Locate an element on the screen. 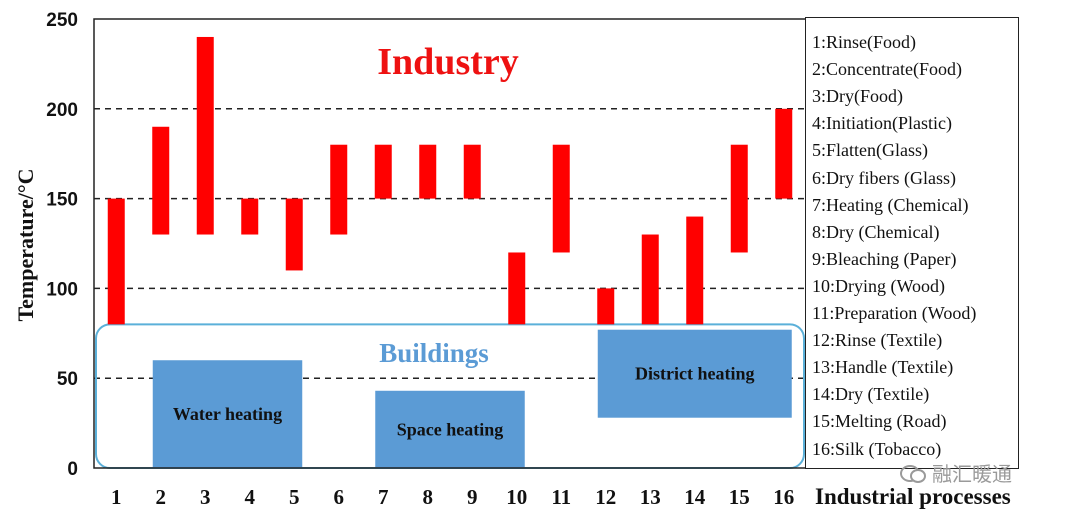 This screenshot has height=521, width=1080. x-tick-label: 3 is located at coordinates (205, 497).